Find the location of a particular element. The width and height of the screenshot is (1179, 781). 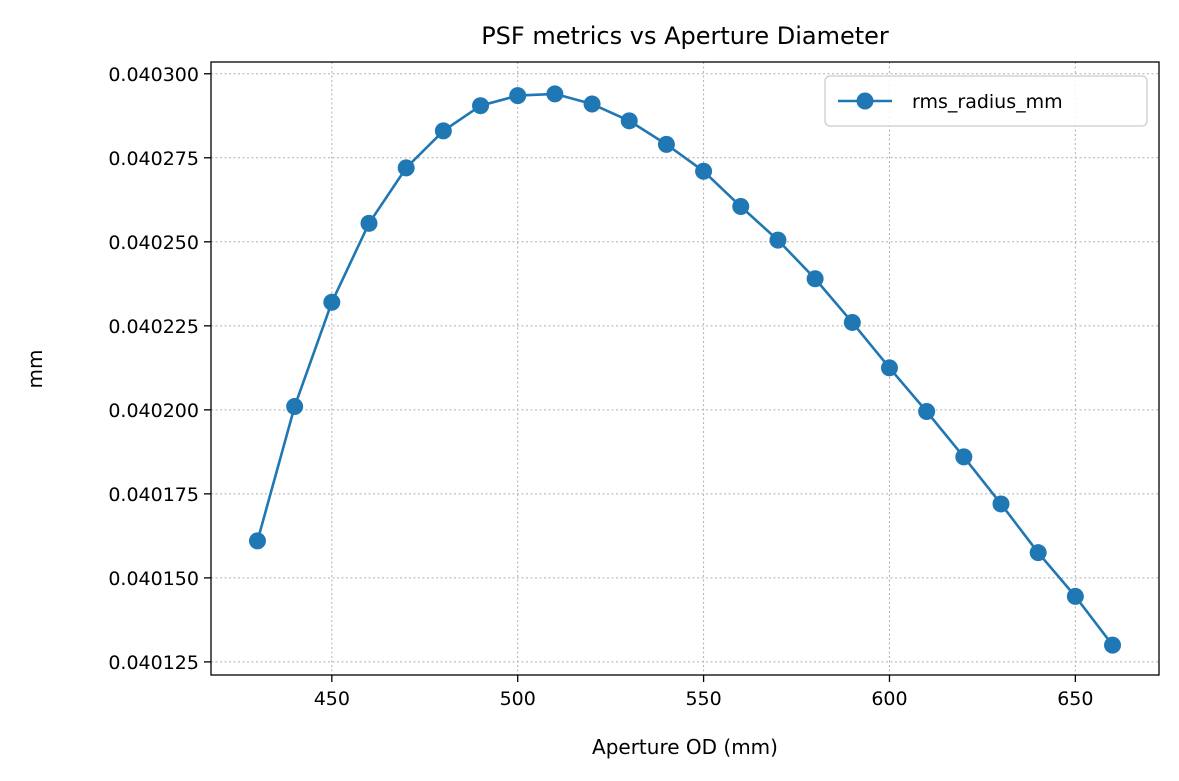

y-tick-label: 0.040225 is located at coordinates (153, 327).